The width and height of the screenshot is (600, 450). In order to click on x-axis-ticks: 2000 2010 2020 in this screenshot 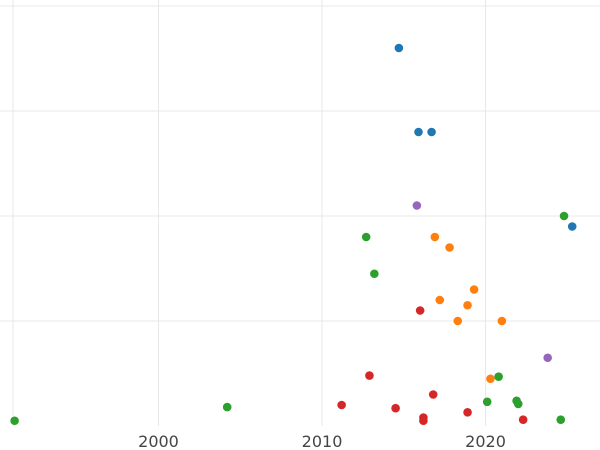, I will do `click(322, 441)`.